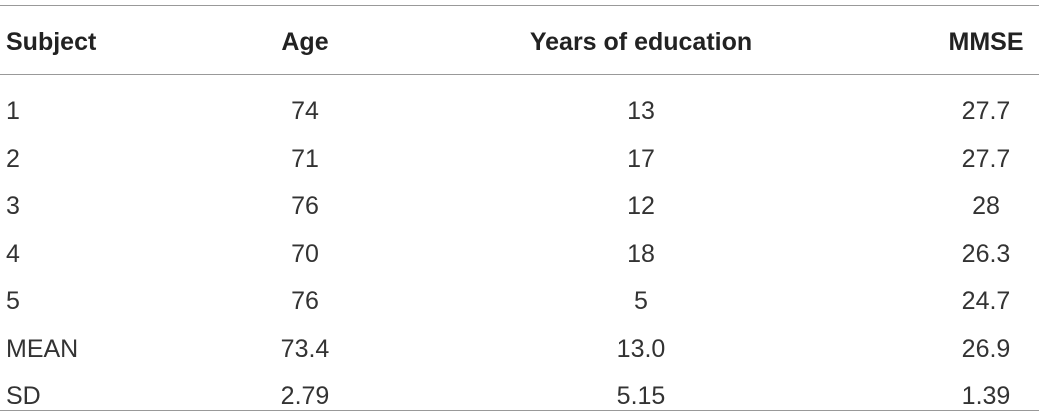 This screenshot has width=1039, height=412. Describe the element at coordinates (13, 206) in the screenshot. I see `table-cell: 3` at that location.